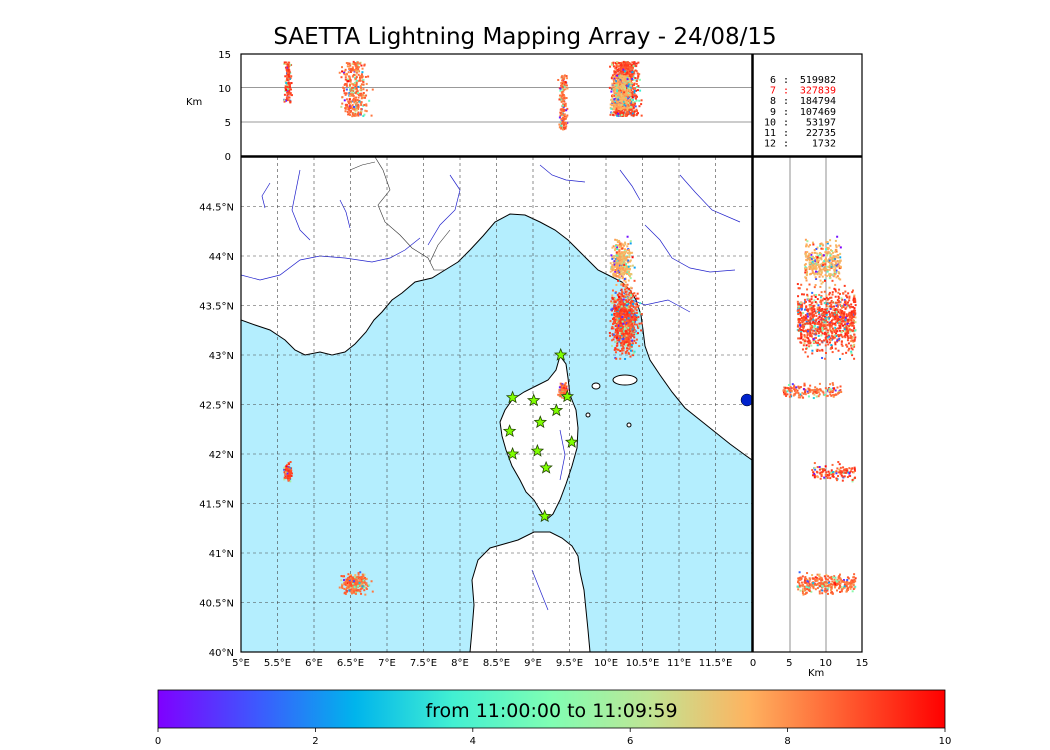 The width and height of the screenshot is (1050, 750). Describe the element at coordinates (643, 663) in the screenshot. I see `lon-tick-label: 10.5°E` at that location.